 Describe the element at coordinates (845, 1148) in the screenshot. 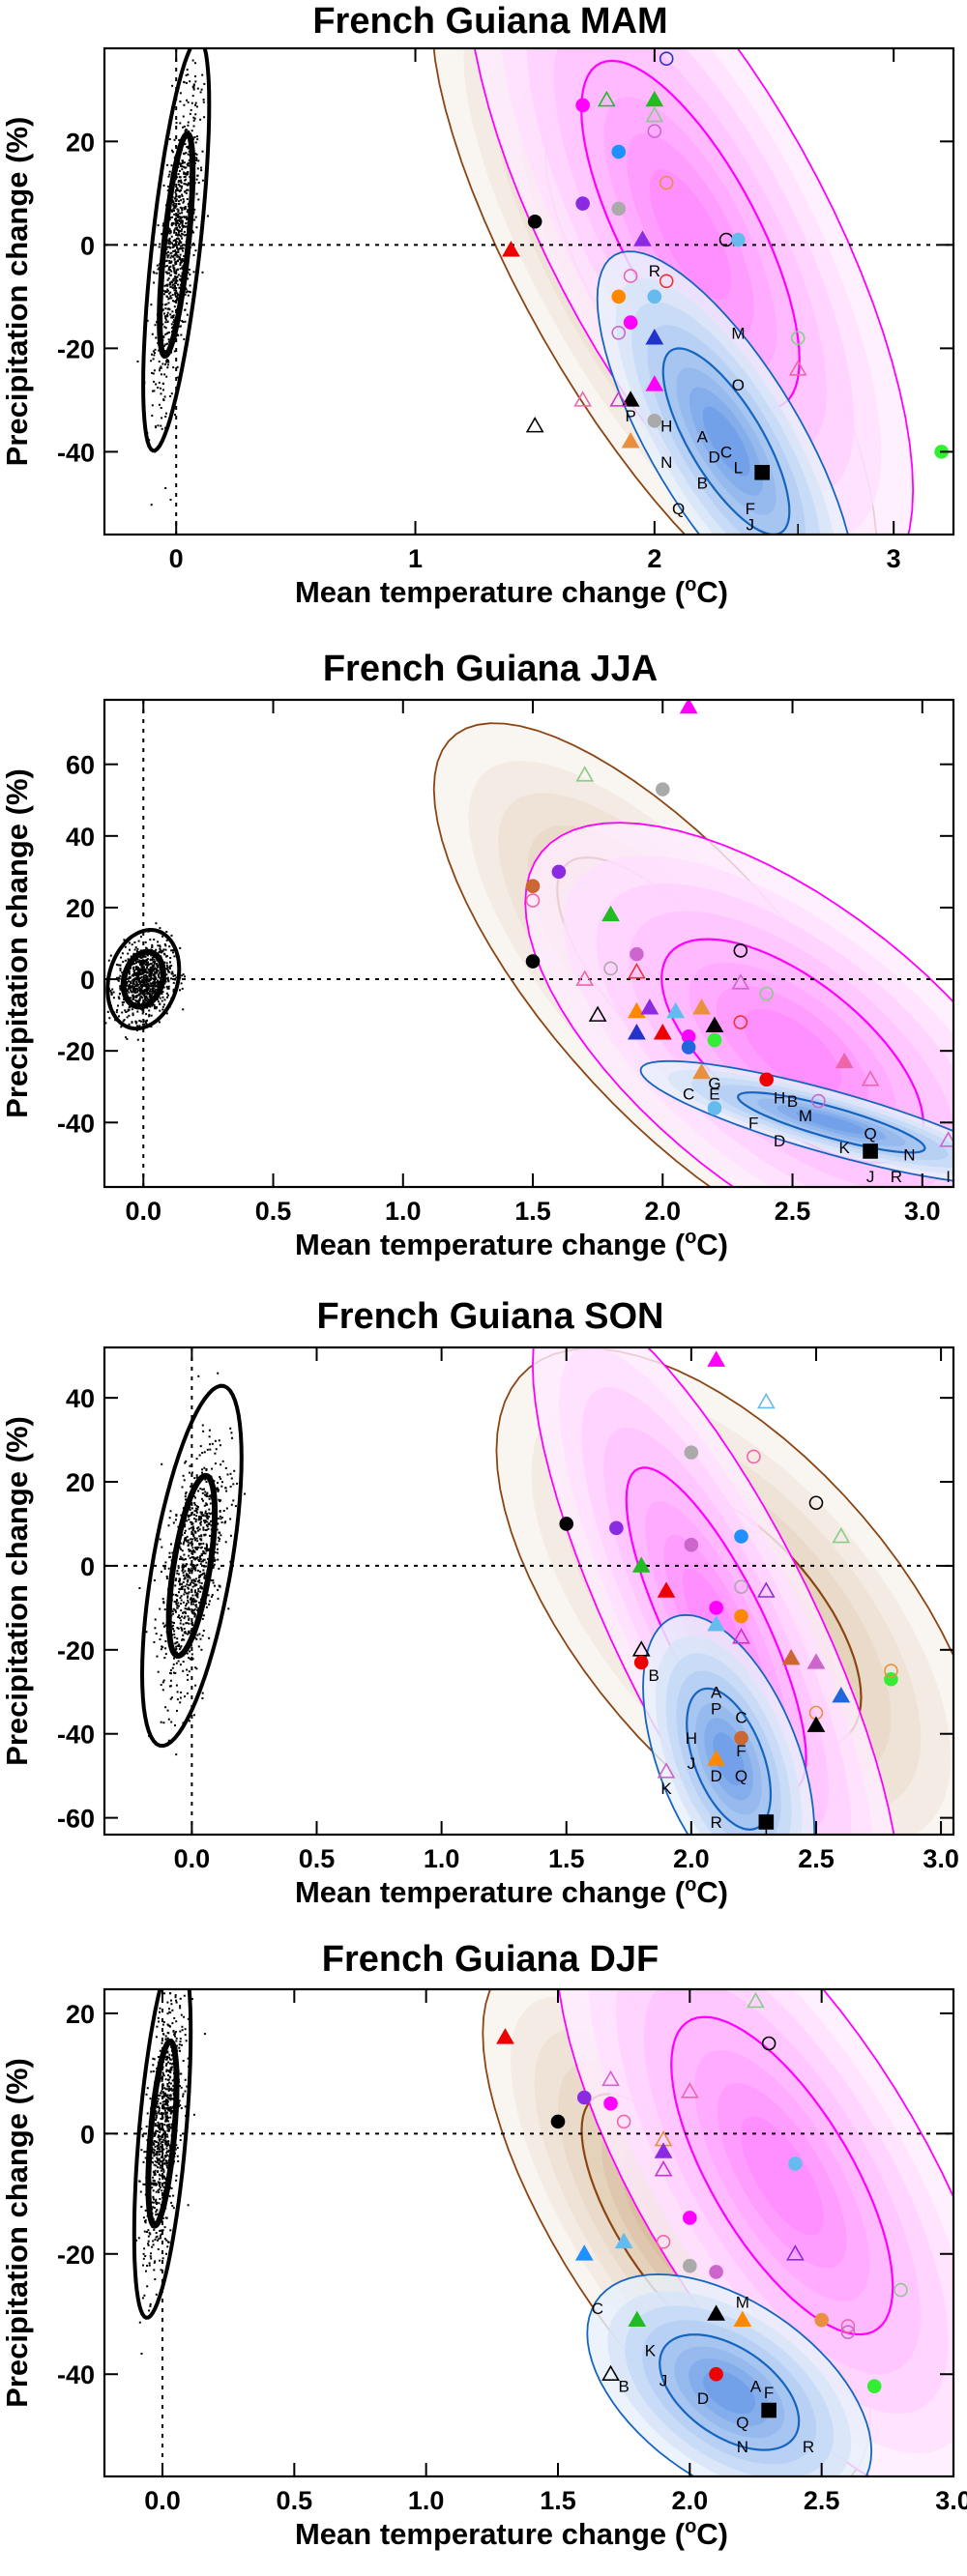

I see `model-letter: K` at that location.